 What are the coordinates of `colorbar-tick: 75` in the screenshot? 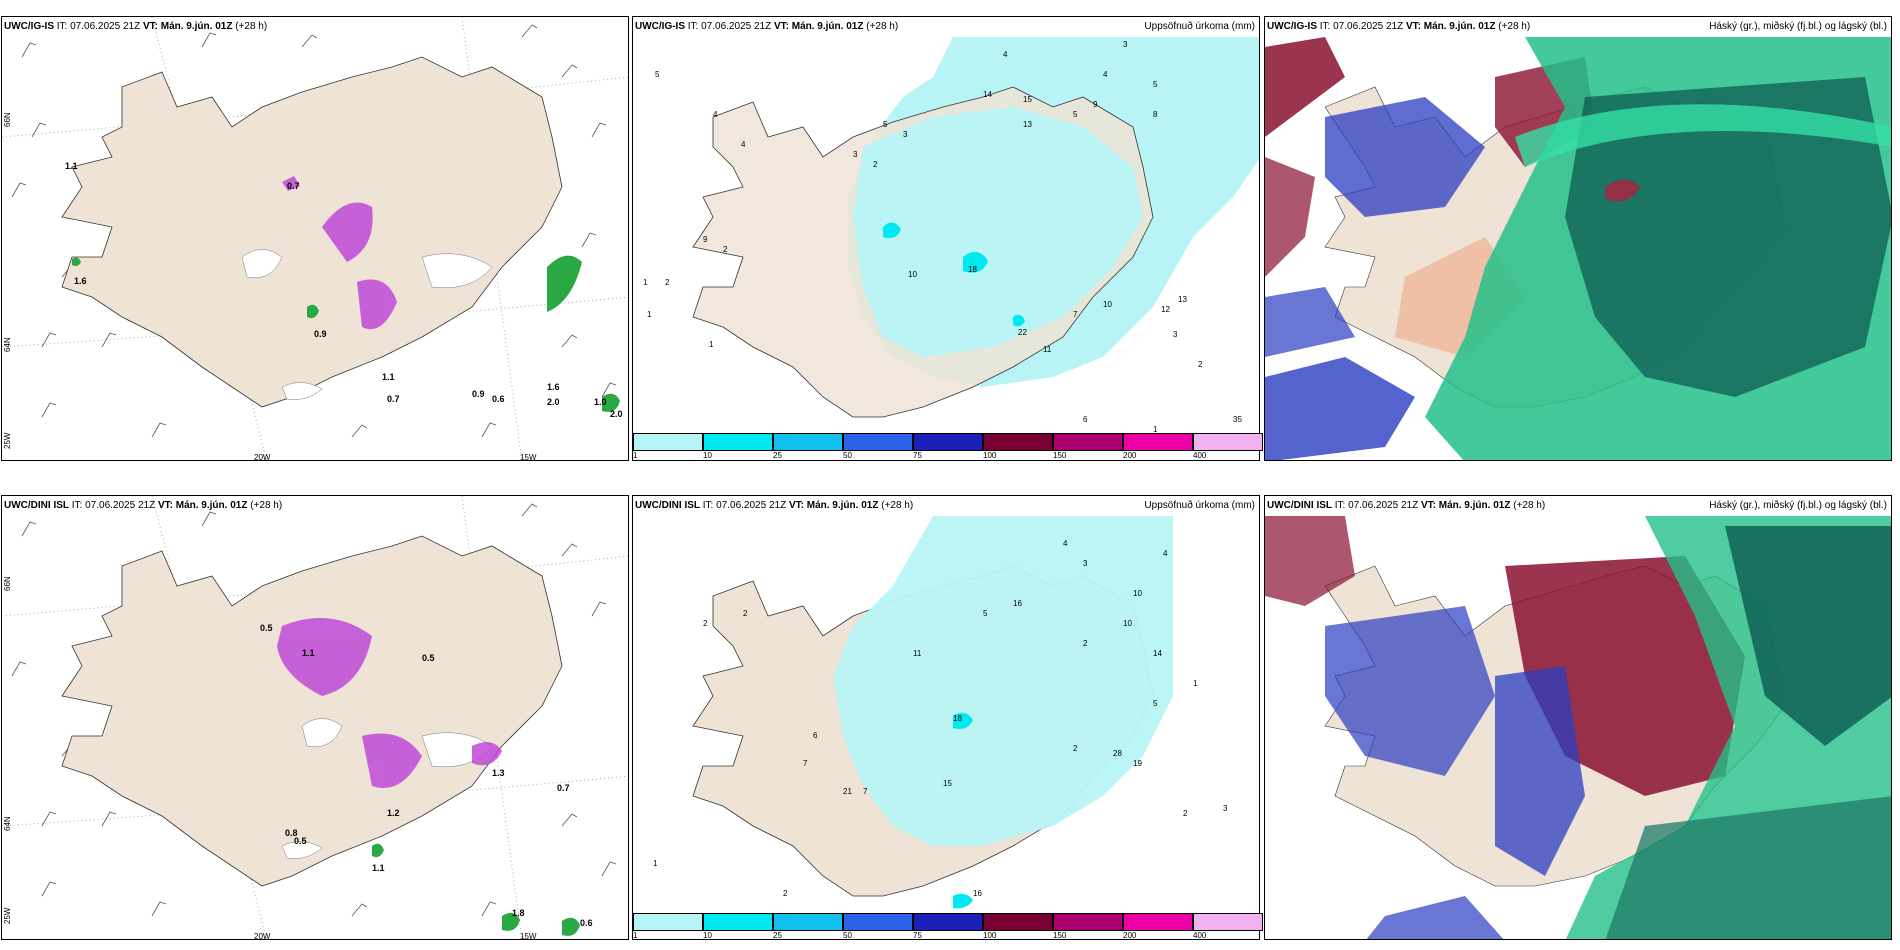 It's located at (917, 455).